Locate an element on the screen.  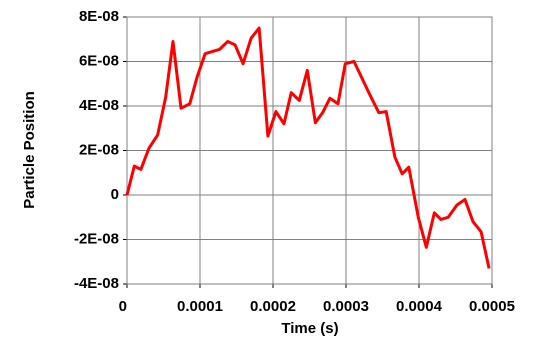
x-tick-label: 0.0002 is located at coordinates (273, 306).